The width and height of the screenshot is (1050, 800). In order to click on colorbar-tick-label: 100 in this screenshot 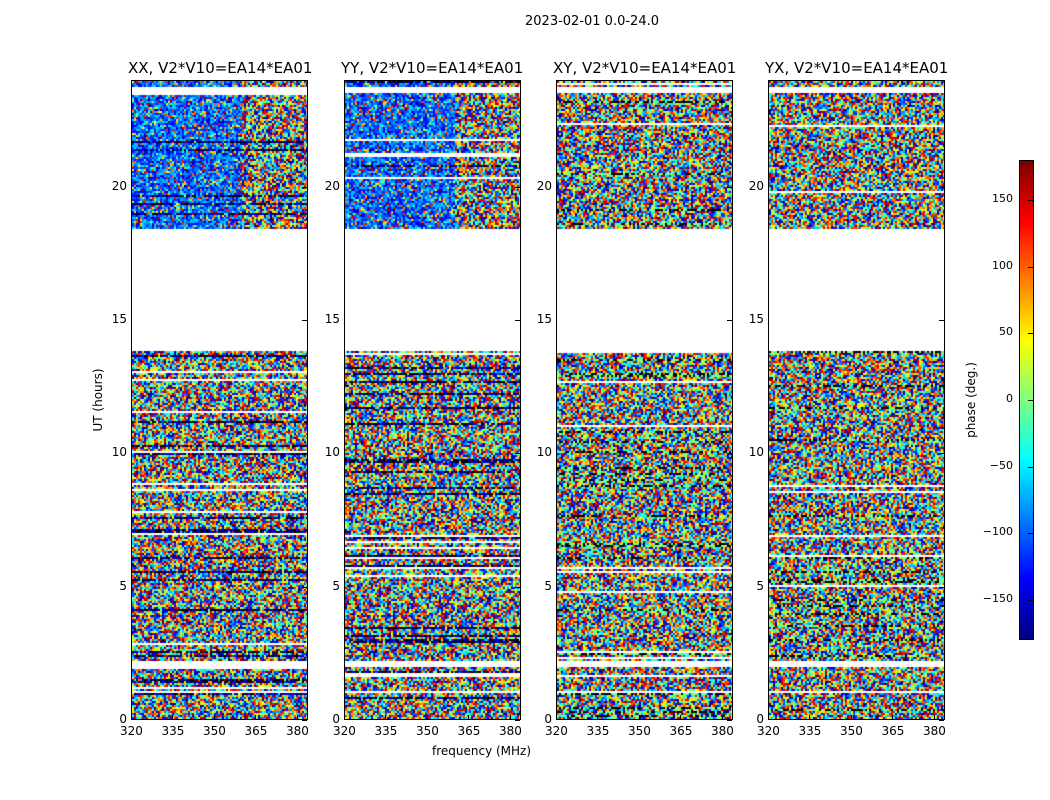, I will do `click(1002, 265)`.